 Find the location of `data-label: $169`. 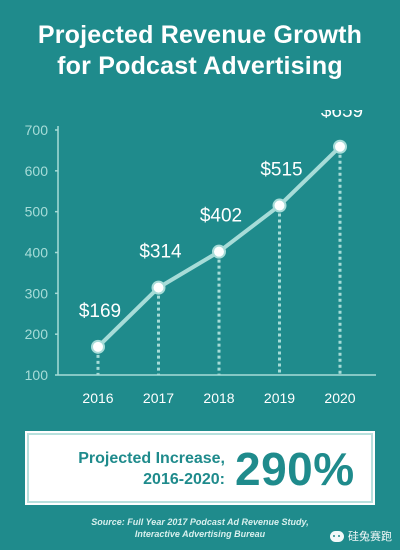

data-label: $169 is located at coordinates (100, 311).